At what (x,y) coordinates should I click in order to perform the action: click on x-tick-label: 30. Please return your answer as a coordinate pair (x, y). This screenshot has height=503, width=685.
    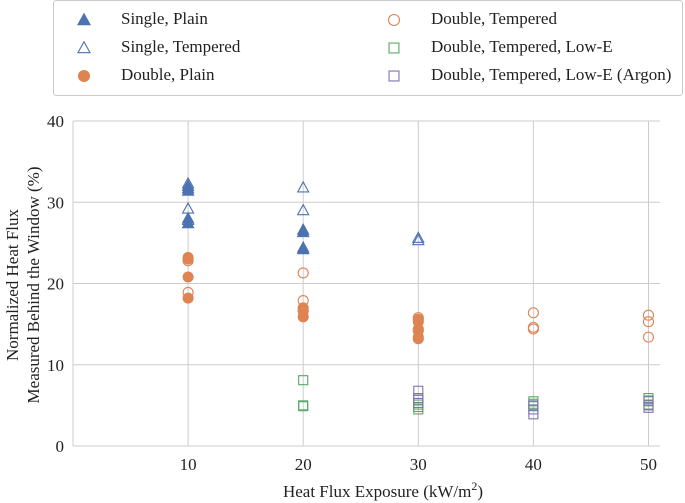
    Looking at the image, I should click on (418, 464).